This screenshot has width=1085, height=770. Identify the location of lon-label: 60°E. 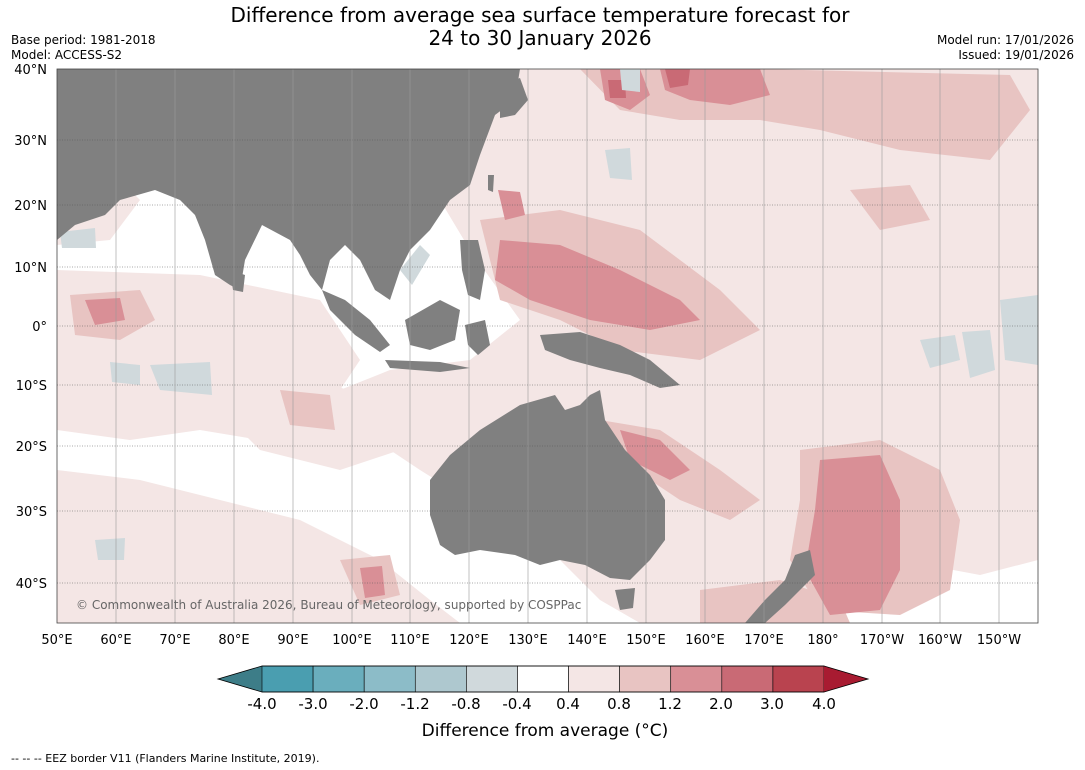
(115, 640).